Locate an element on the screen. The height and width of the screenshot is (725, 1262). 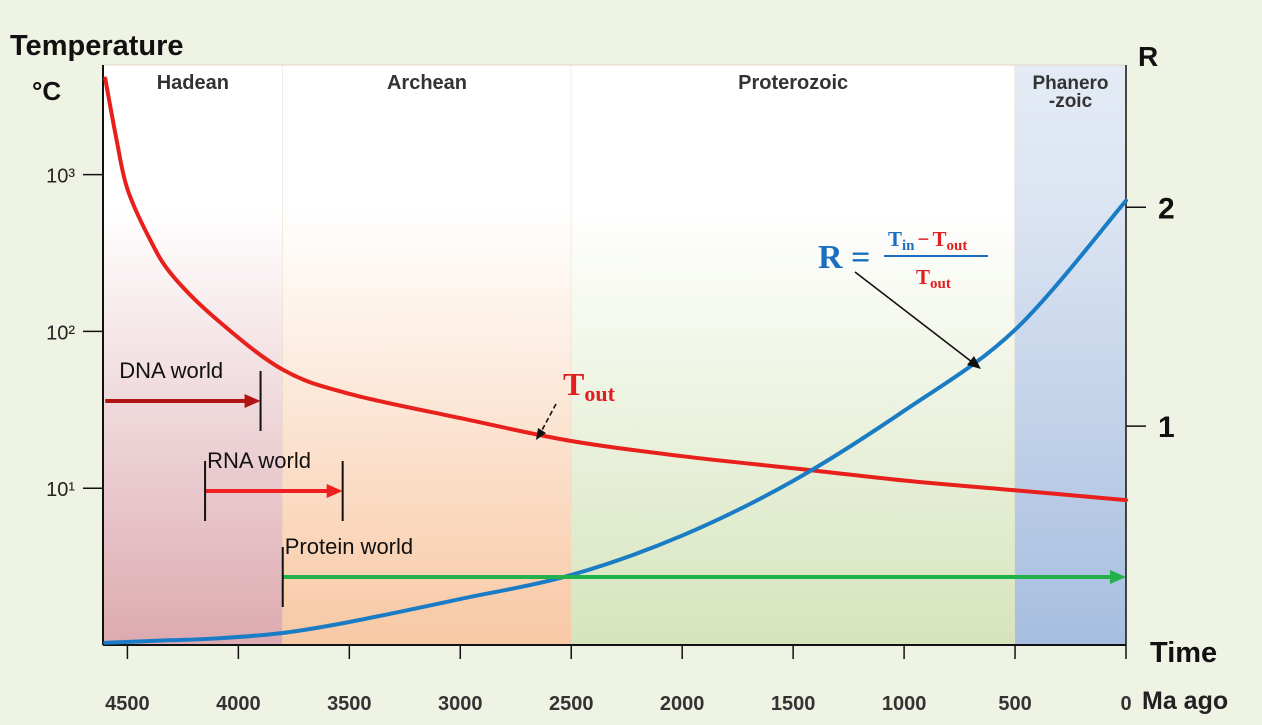
num-op: − is located at coordinates (924, 239).